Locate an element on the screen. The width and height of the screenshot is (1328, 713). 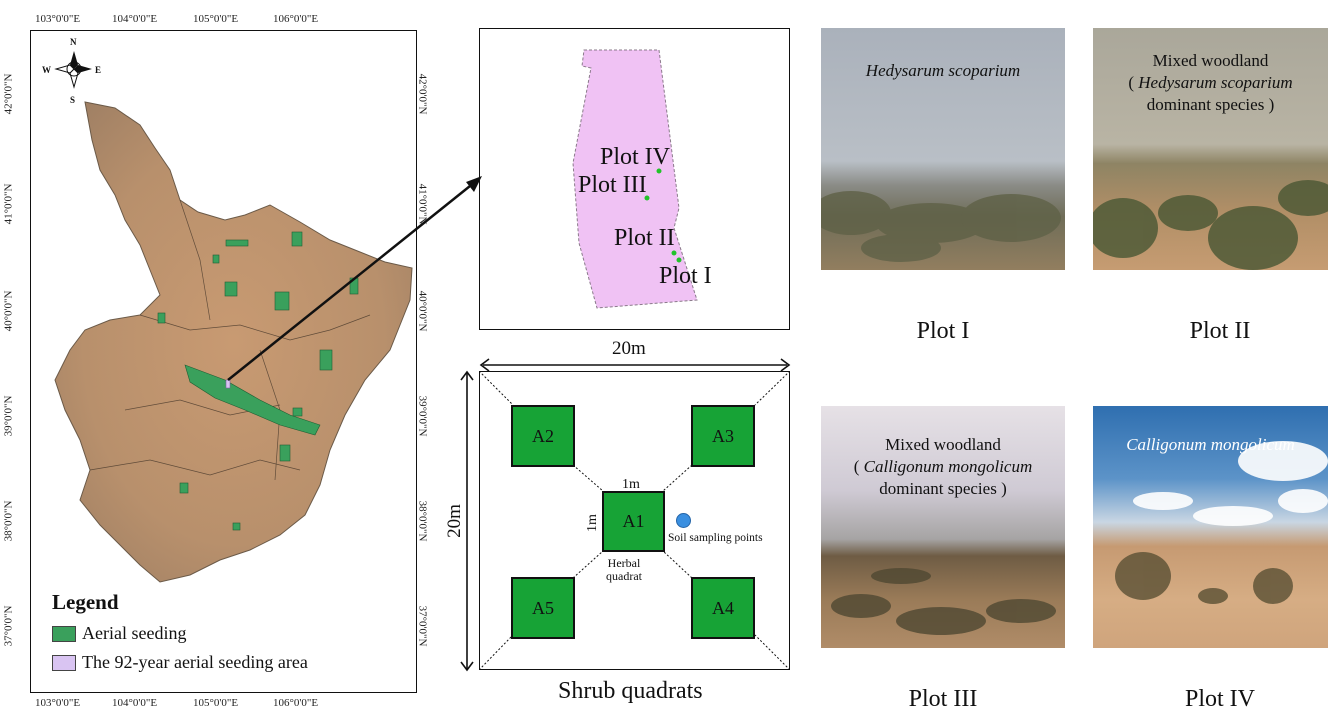
inner-height-label: 1m is located at coordinates (592, 523).